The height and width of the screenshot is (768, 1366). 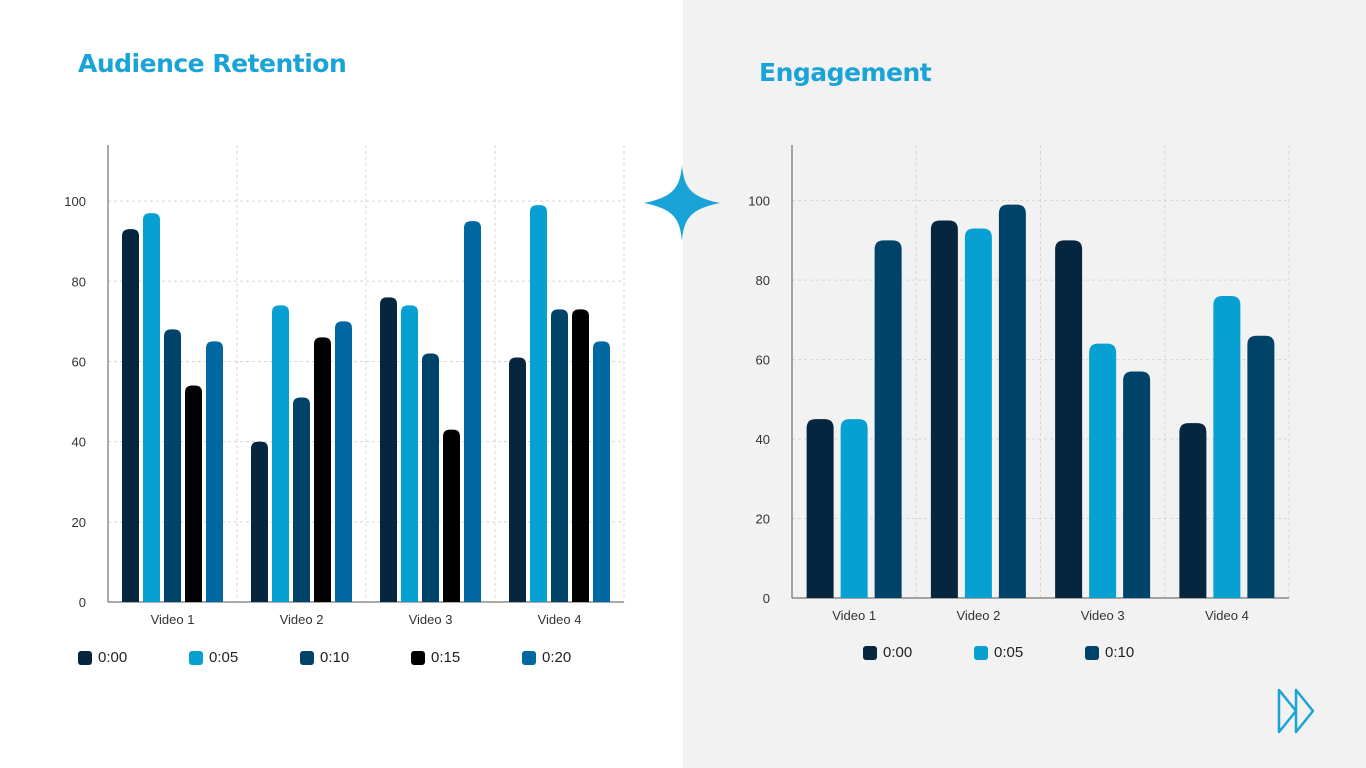 I want to click on audience-retention-legend: 0:00 0:05 0:10 0:15 0:20, so click(x=355, y=657).